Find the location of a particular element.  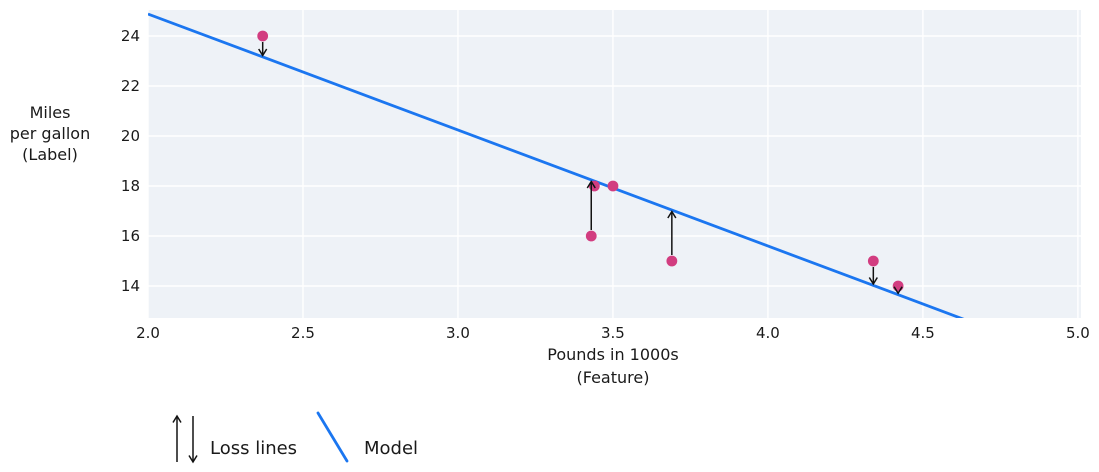

y-tick-label: 16 is located at coordinates (130, 236).